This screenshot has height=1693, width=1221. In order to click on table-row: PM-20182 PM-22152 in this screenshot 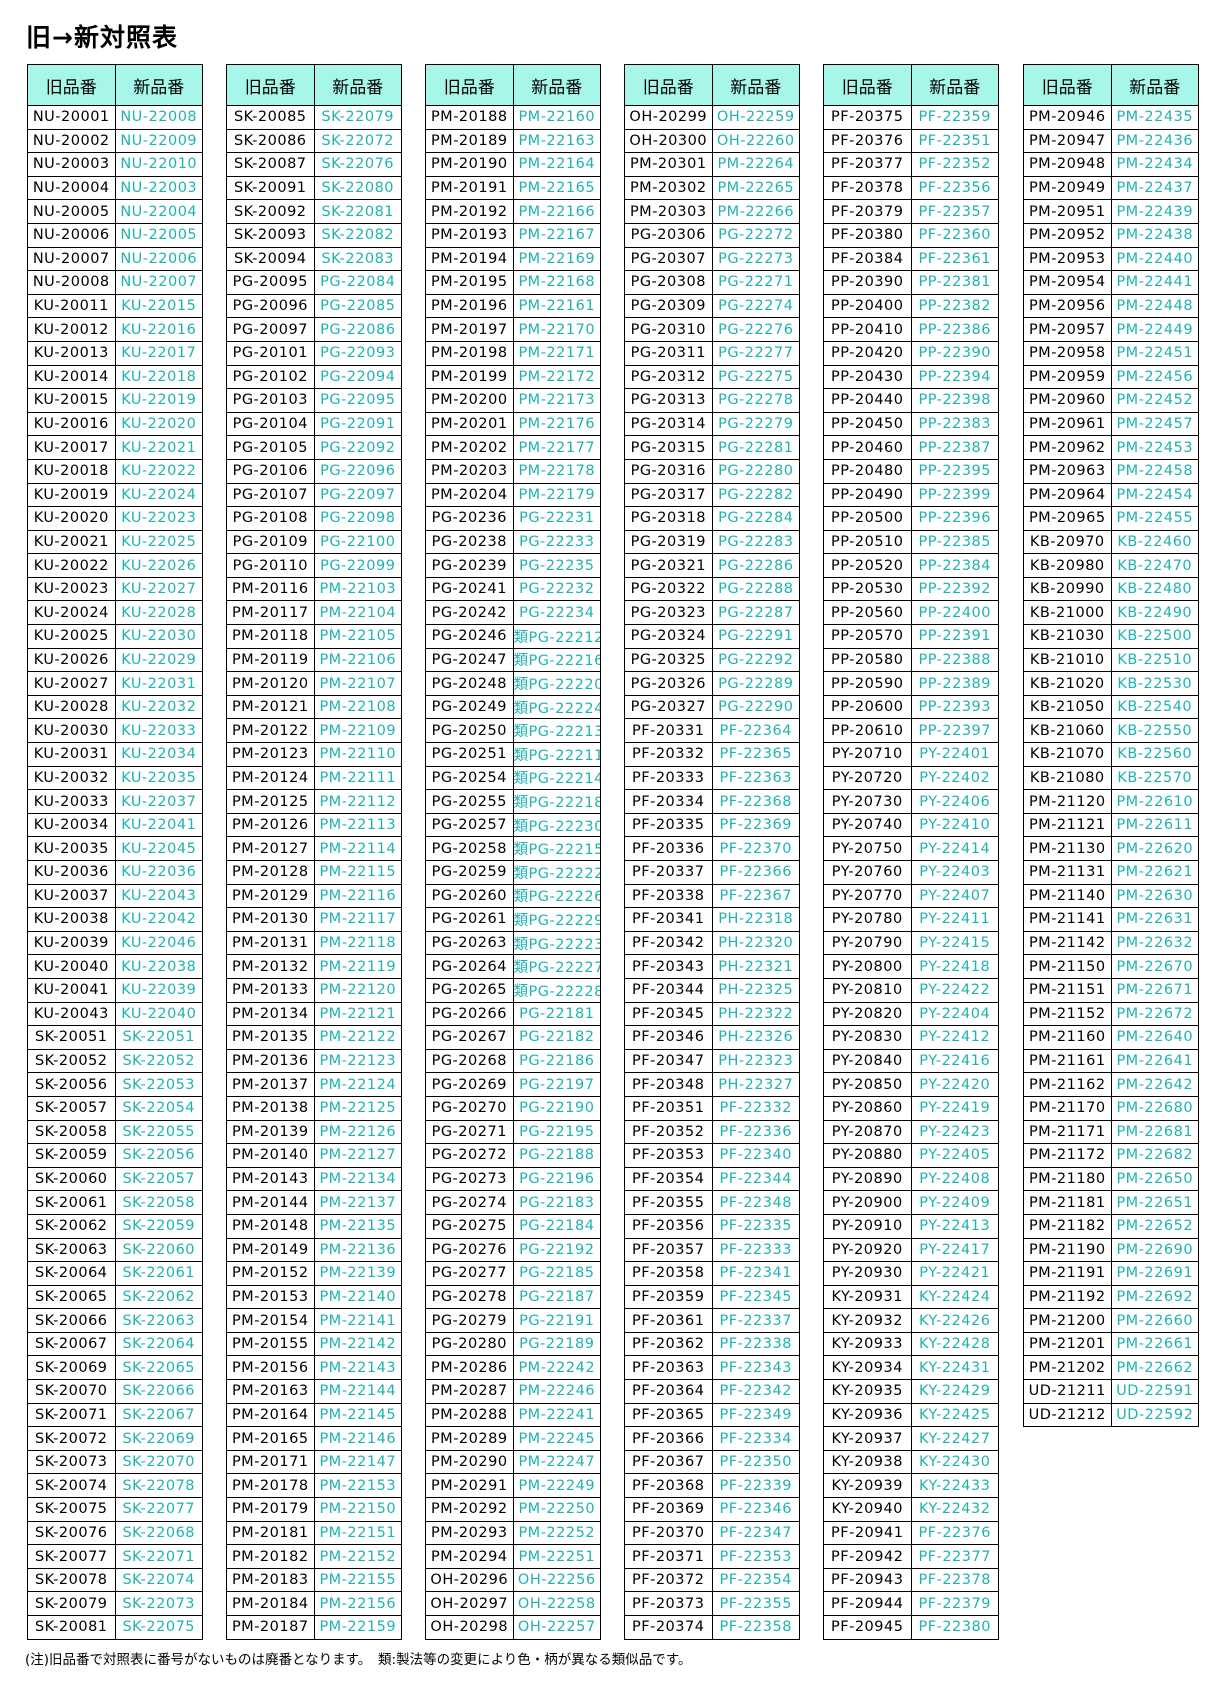, I will do `click(314, 1556)`.